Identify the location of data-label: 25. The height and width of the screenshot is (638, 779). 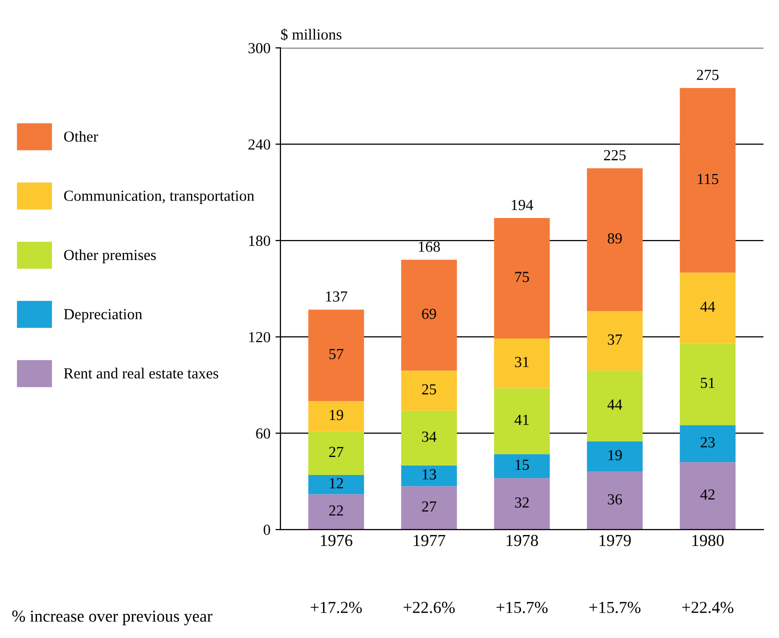
(429, 389).